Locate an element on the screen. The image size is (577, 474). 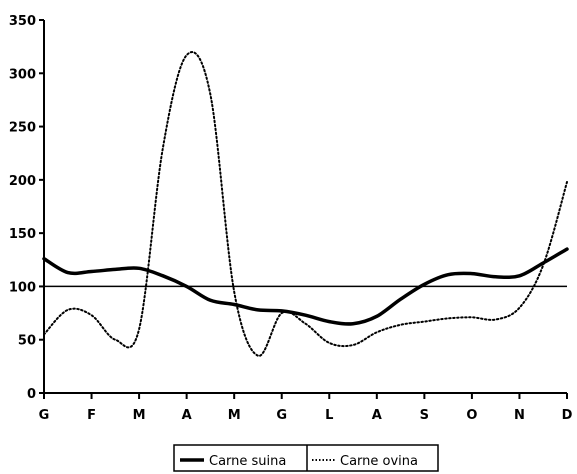
y-axis-ticks: 0 50 100 150 200 250 300 350 is located at coordinates (26, 208).